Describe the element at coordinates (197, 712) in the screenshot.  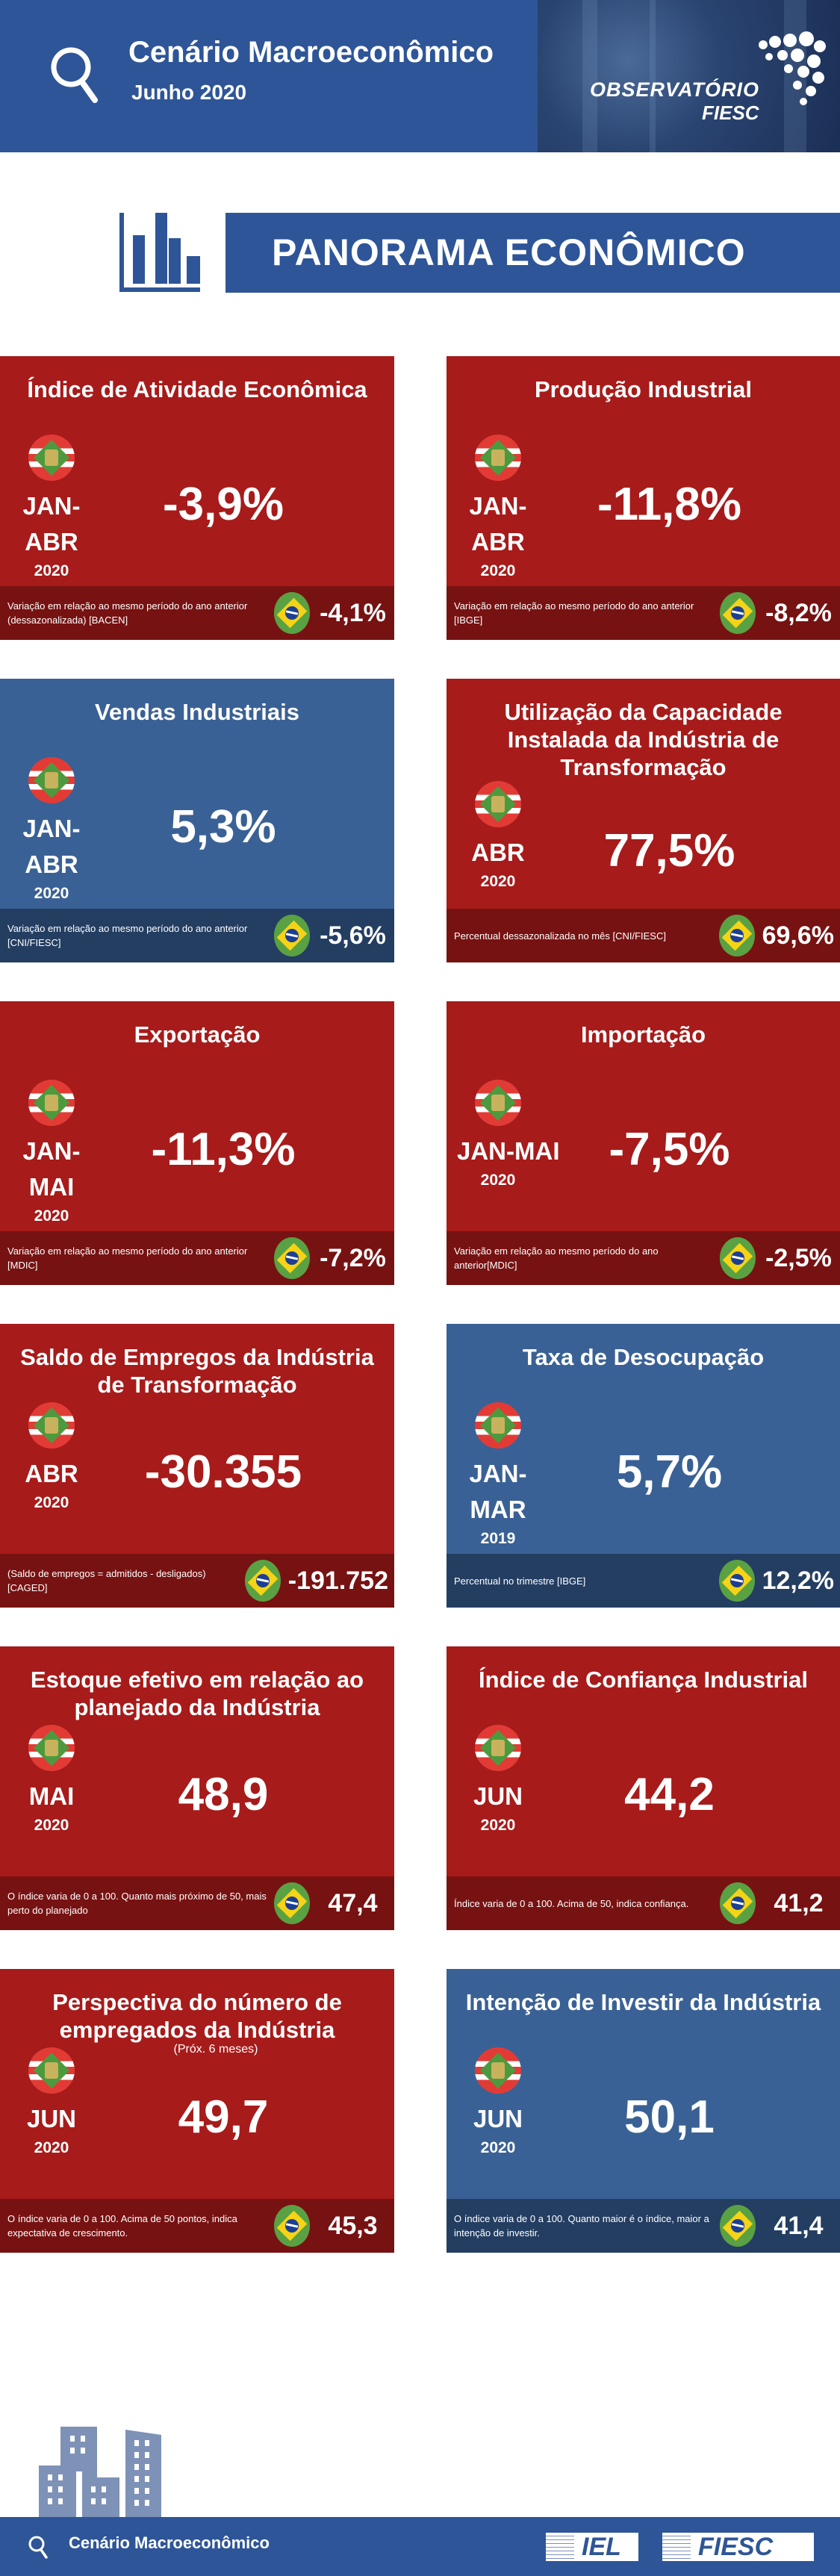
I see `indicator-title: Vendas Industriais` at that location.